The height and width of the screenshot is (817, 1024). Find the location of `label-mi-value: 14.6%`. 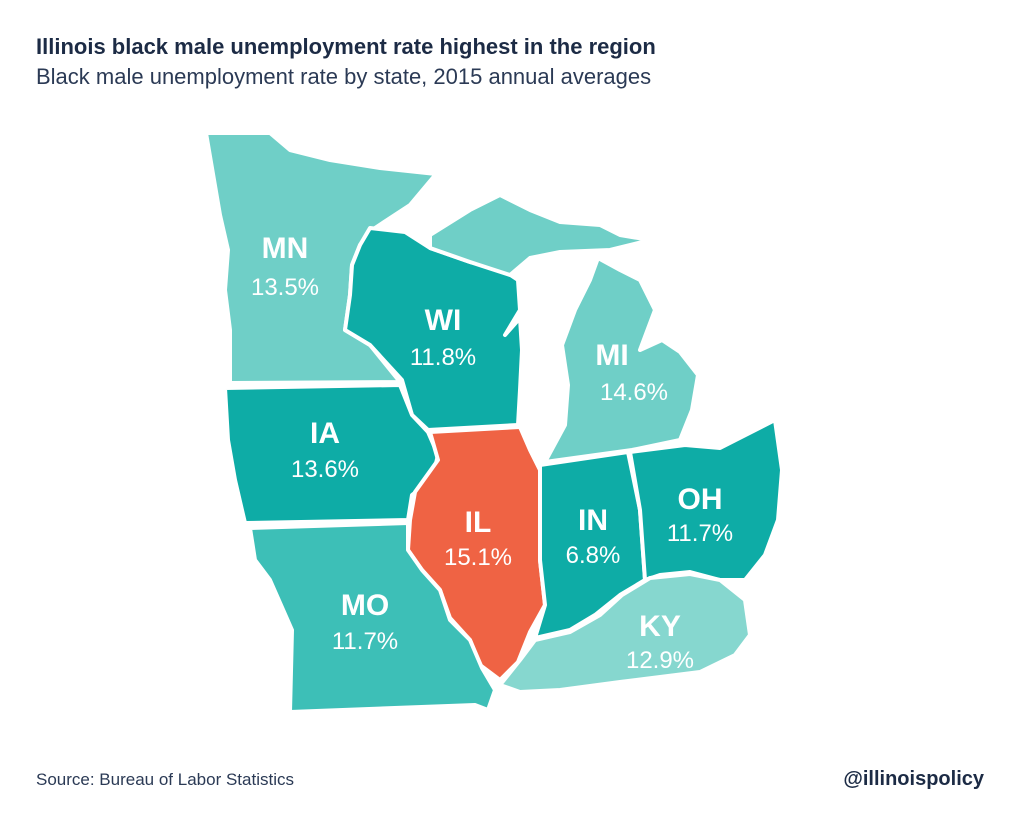

label-mi-value: 14.6% is located at coordinates (634, 392).